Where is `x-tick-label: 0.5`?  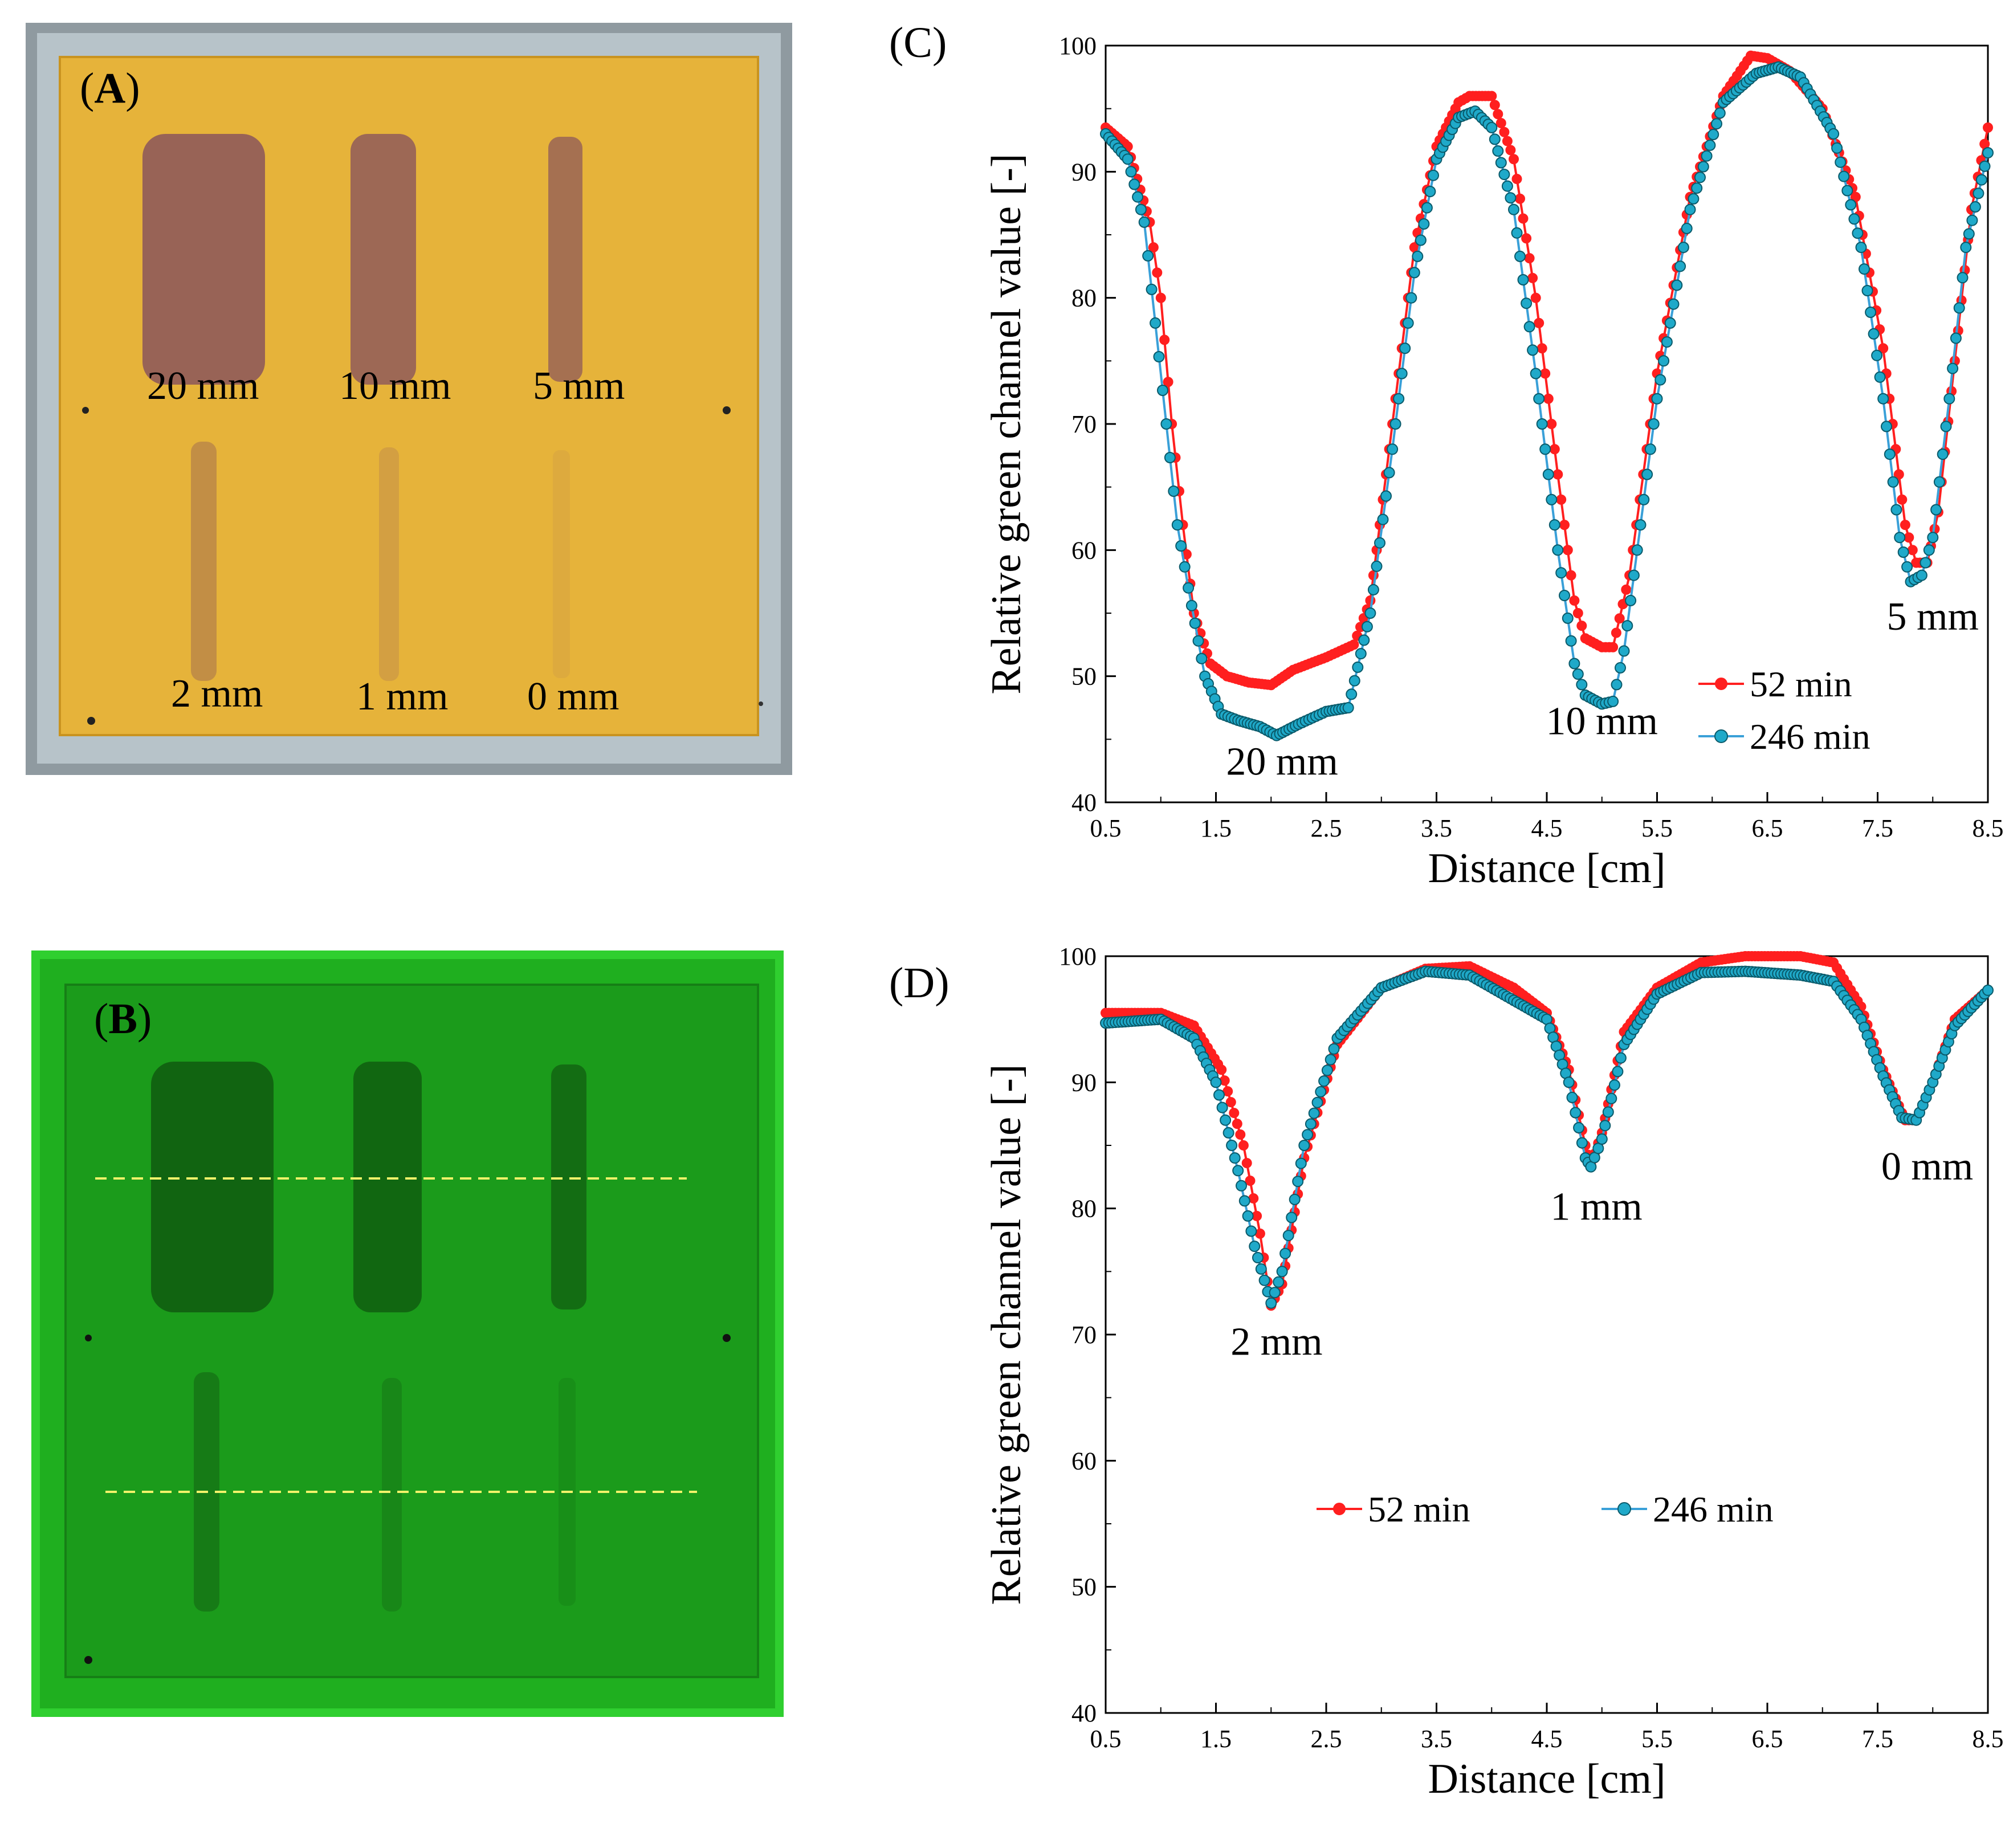 x-tick-label: 0.5 is located at coordinates (1106, 828).